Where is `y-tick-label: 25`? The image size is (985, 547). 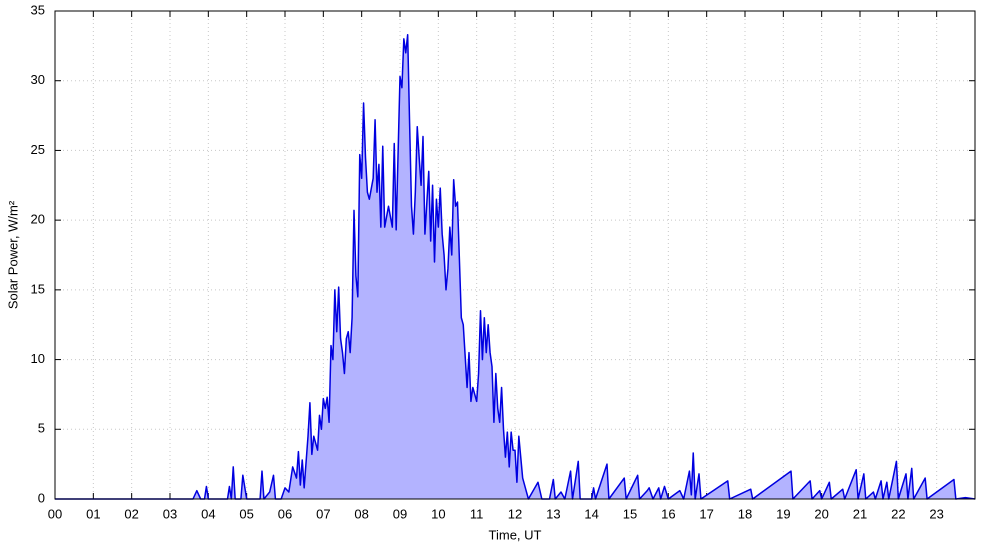 y-tick-label: 25 is located at coordinates (38, 149).